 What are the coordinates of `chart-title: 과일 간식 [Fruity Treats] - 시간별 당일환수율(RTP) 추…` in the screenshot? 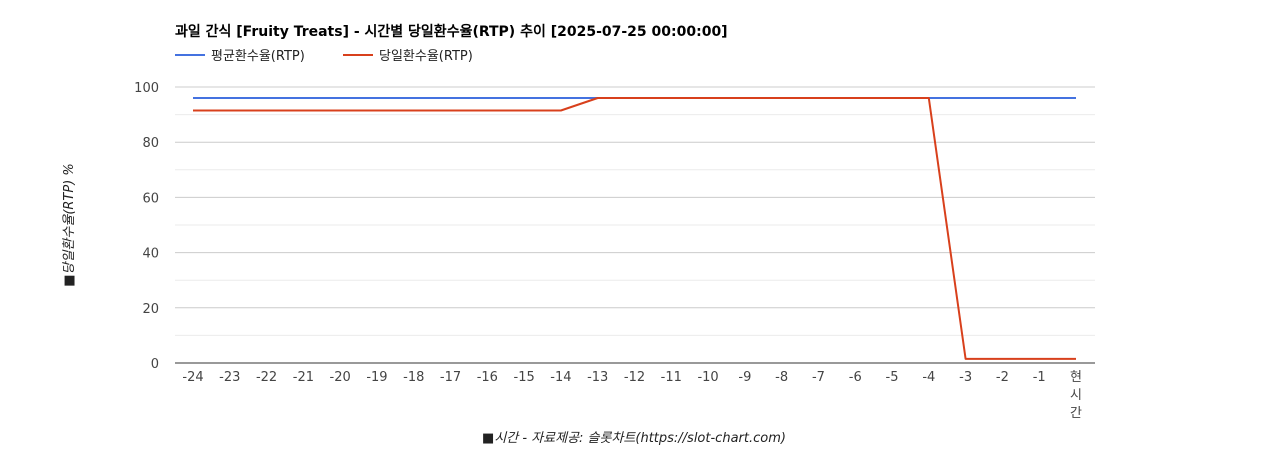 It's located at (451, 31).